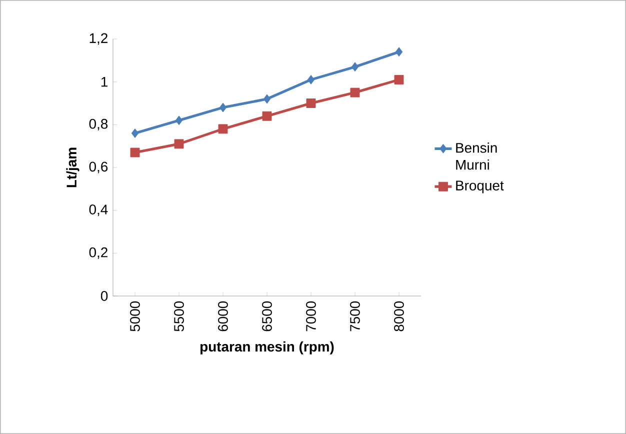 The image size is (626, 434). I want to click on y-tick-label: 0,8, so click(98, 124).